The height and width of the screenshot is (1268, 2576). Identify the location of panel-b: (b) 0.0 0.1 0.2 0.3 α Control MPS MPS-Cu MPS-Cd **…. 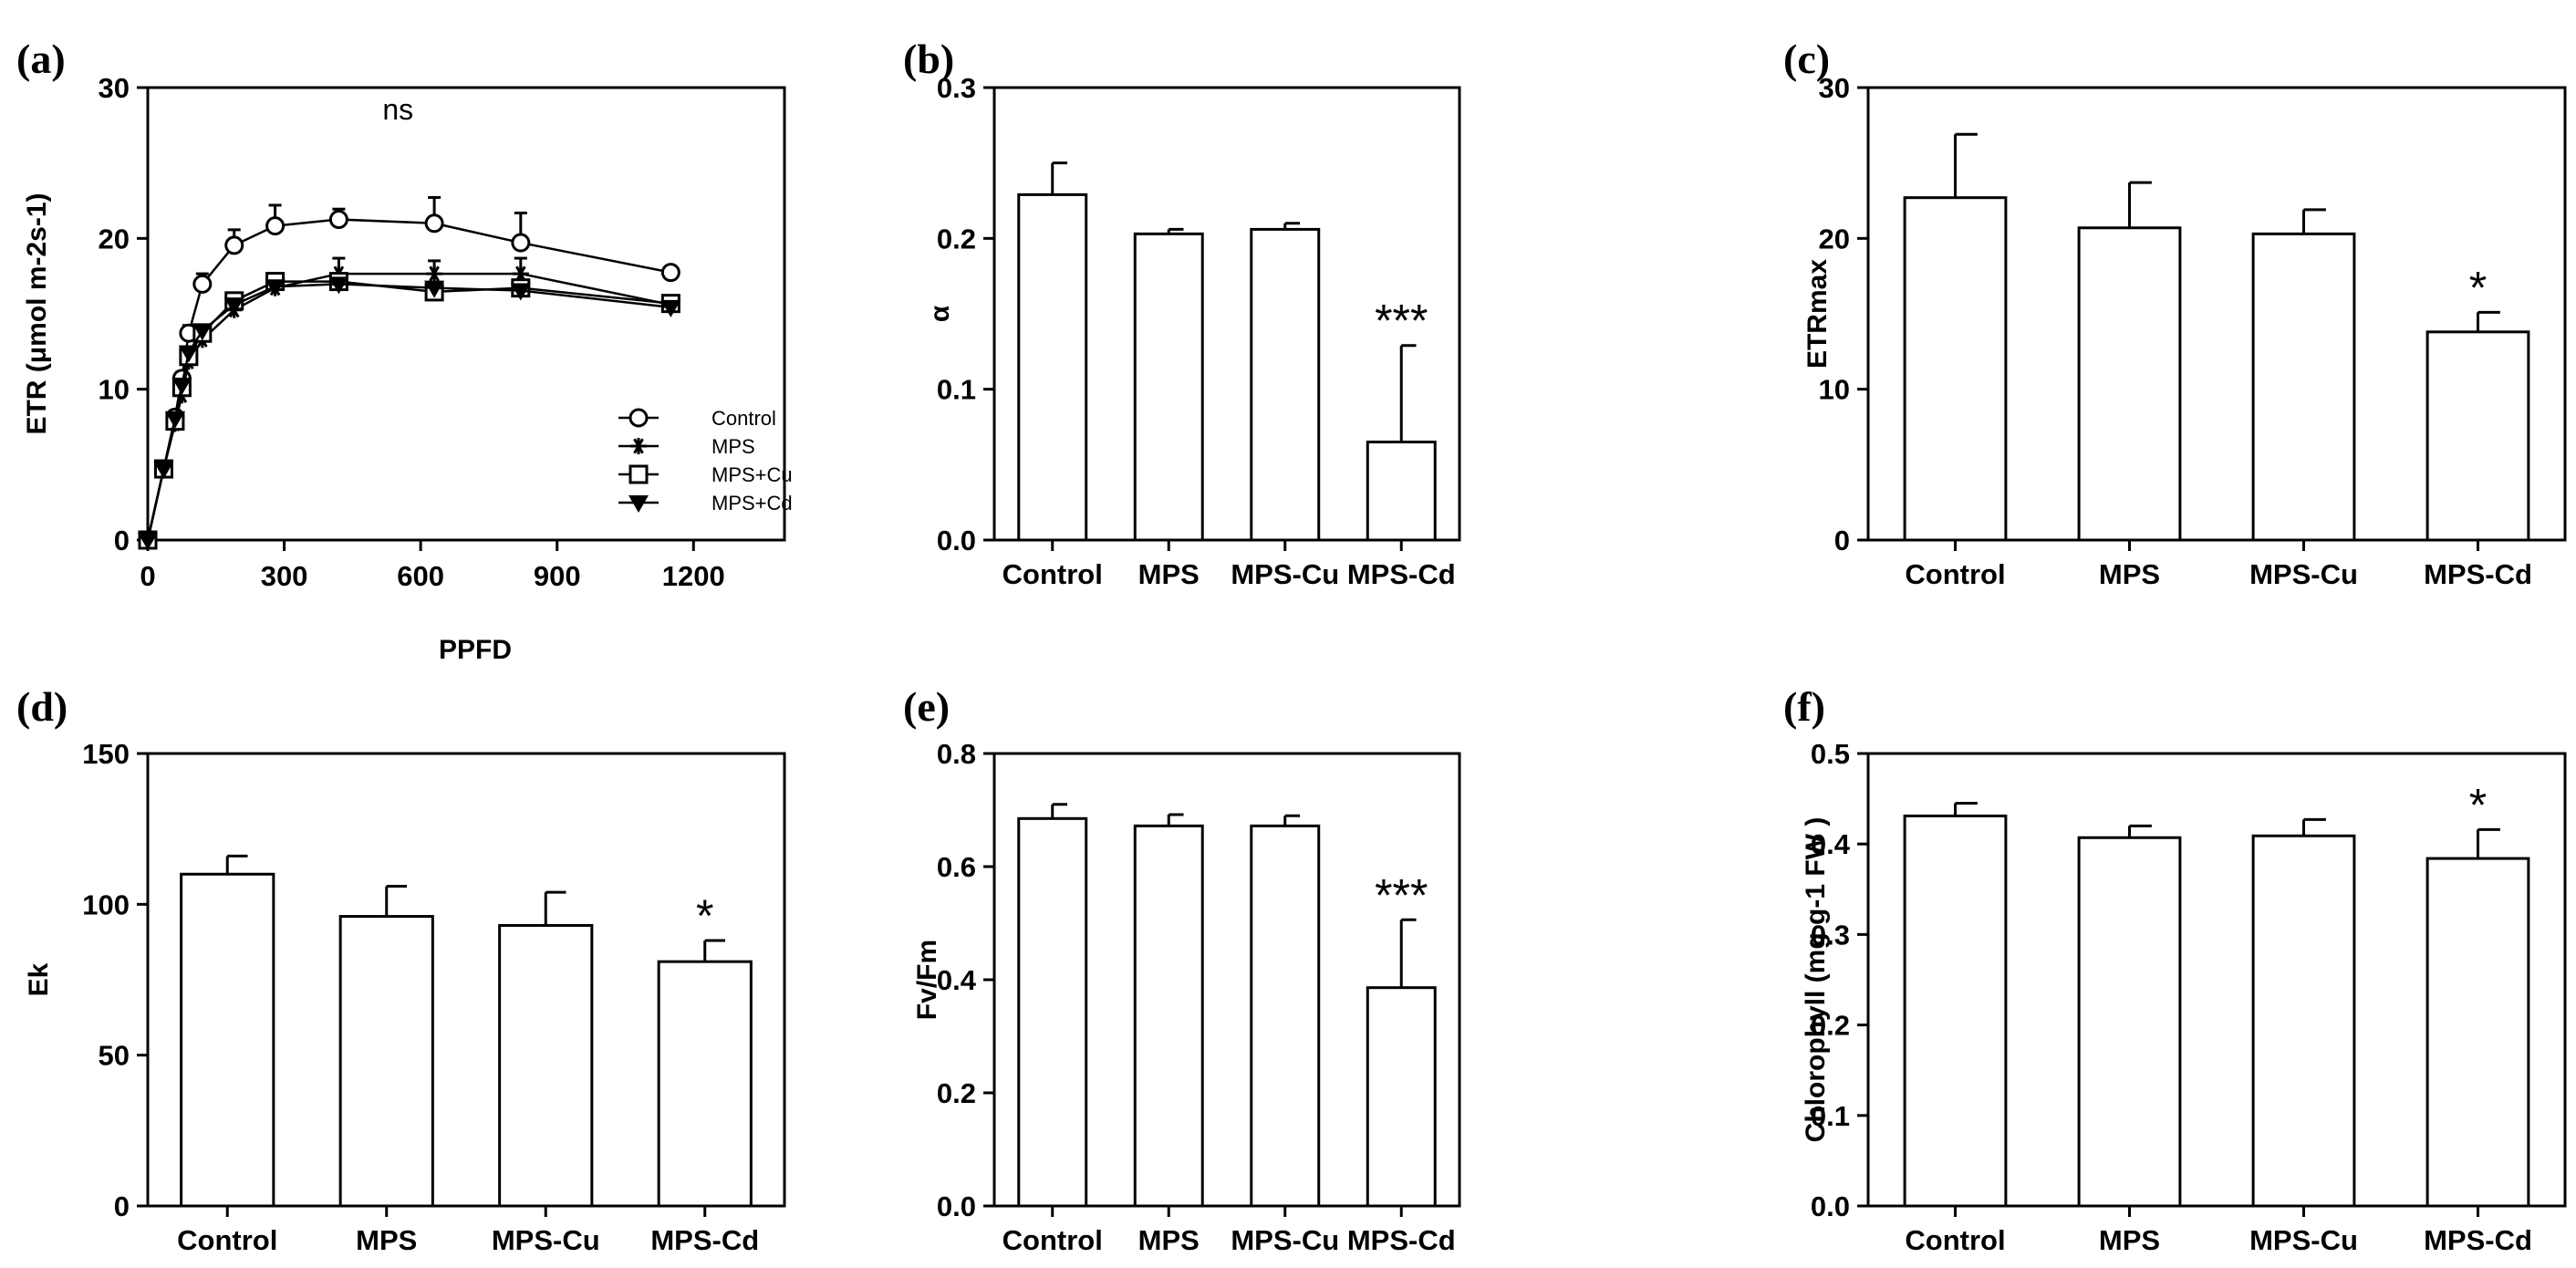
(1182, 313).